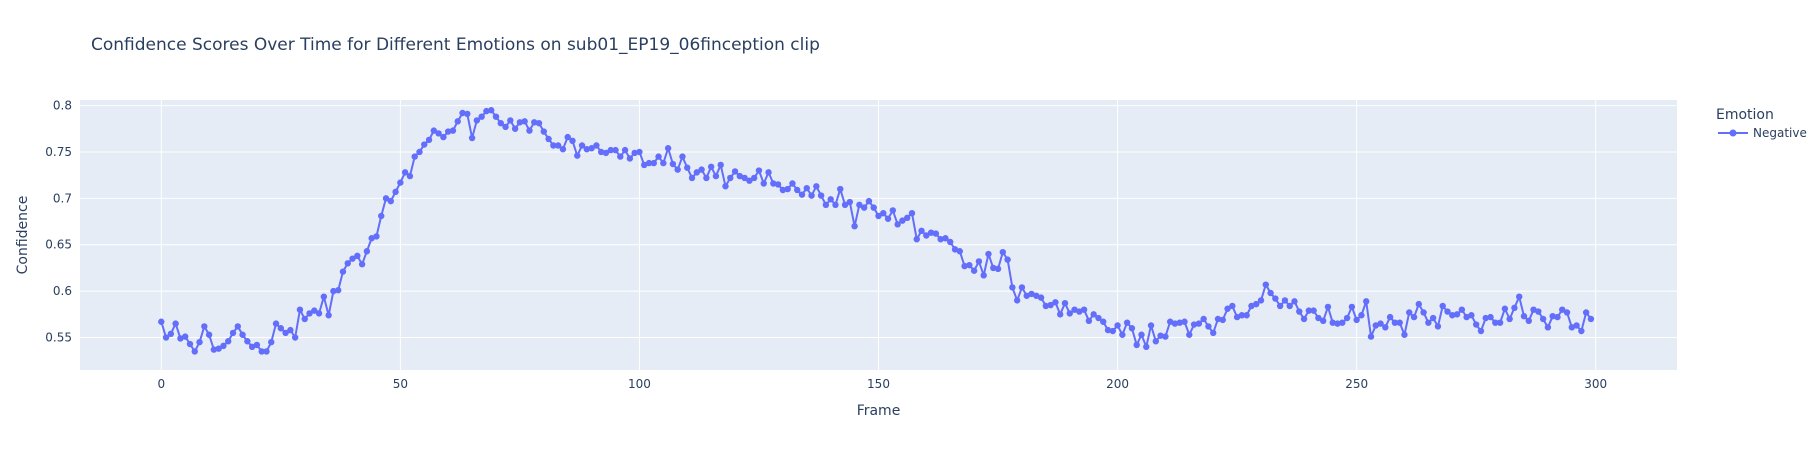  I want to click on y-tick-label: 0.6, so click(62, 291).